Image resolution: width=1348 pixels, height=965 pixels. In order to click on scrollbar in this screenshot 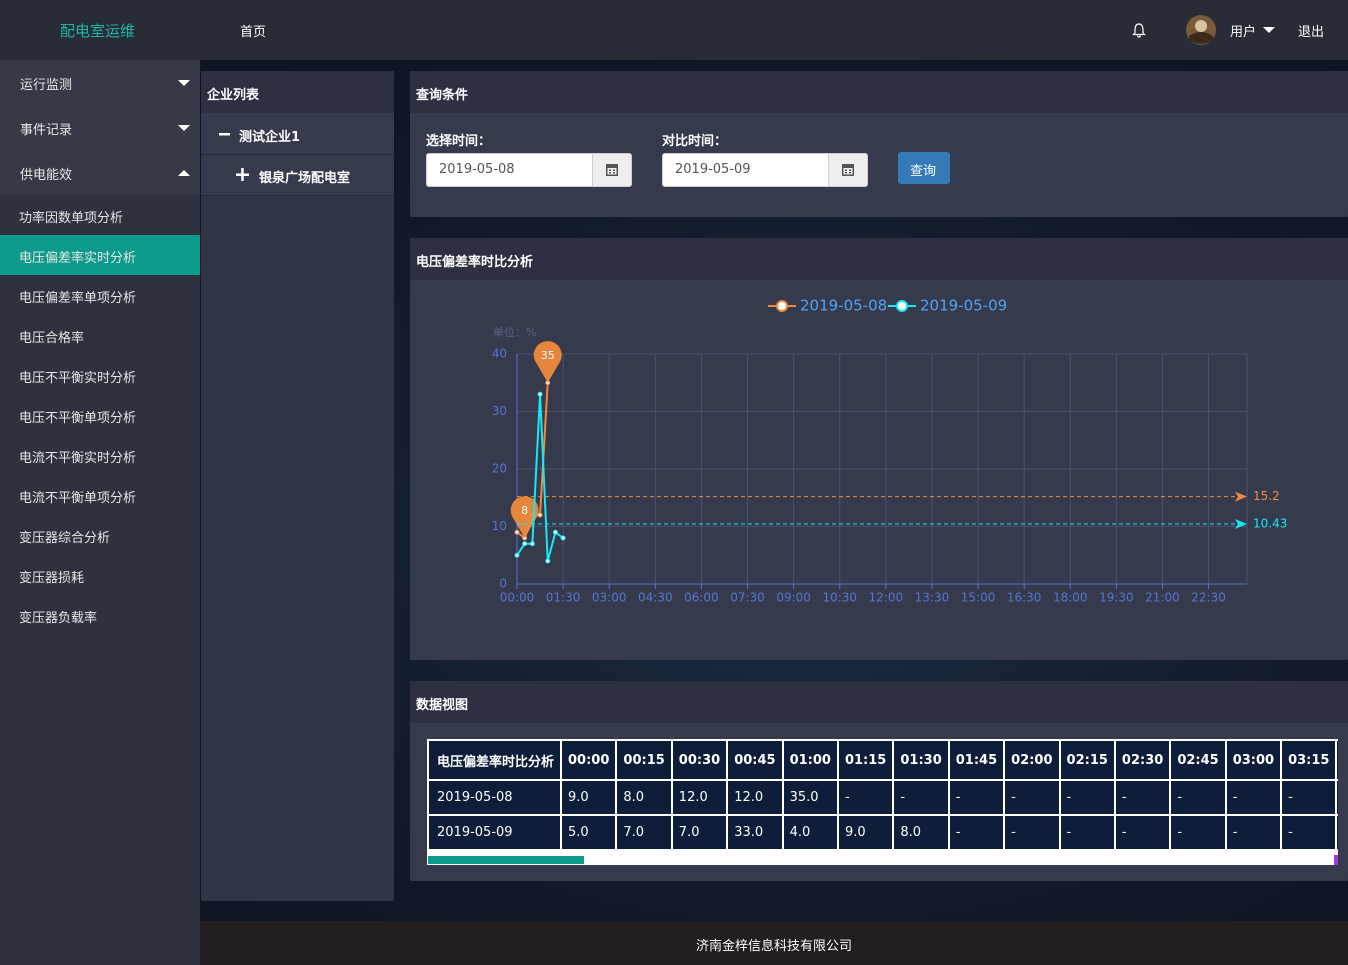, I will do `click(882, 860)`.